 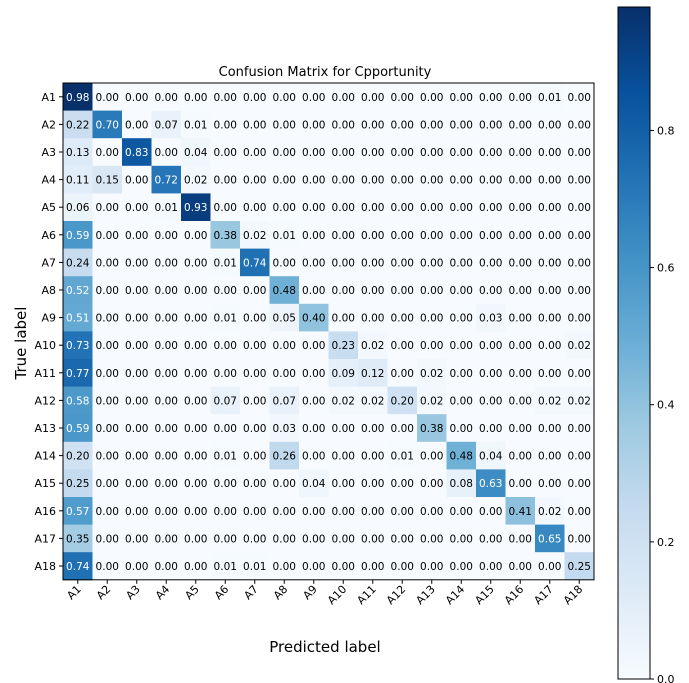 I want to click on cell-value-label: 0.03, so click(x=284, y=429).